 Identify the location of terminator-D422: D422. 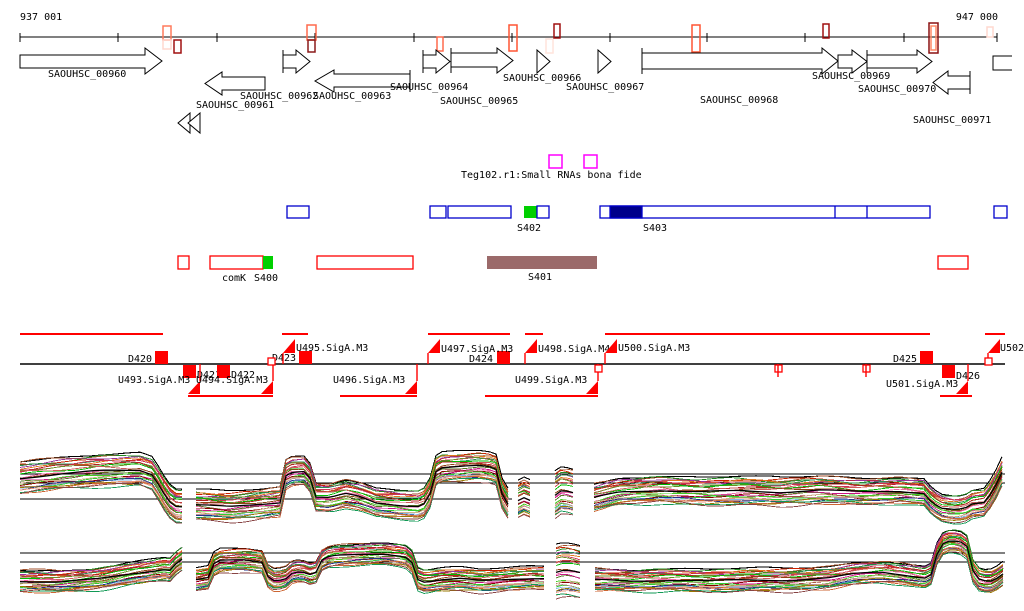
(236, 373).